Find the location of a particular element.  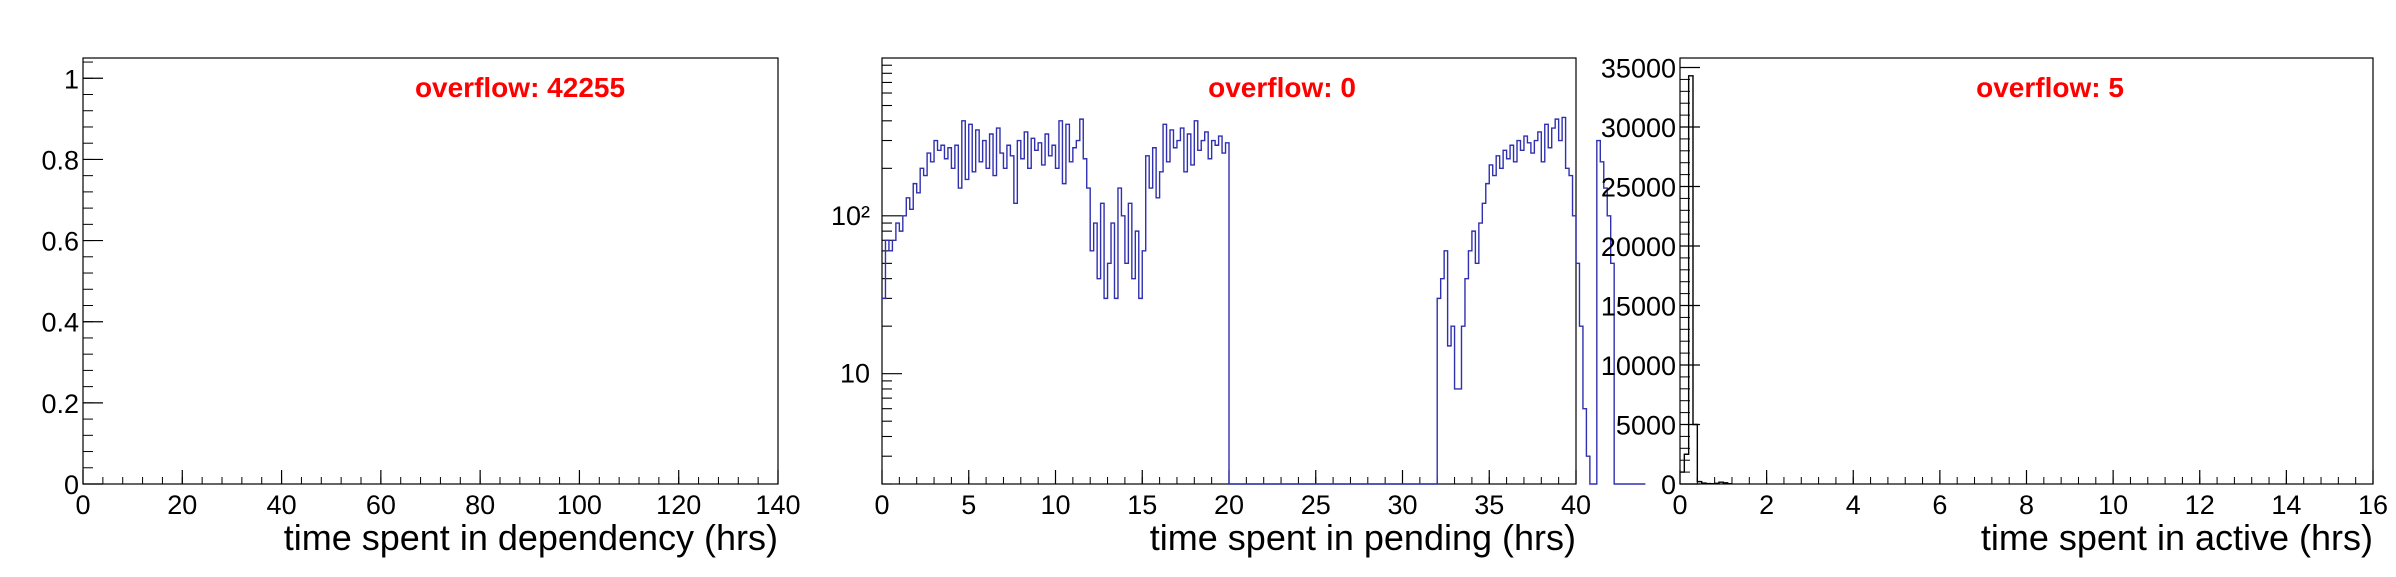

x-tick-label: 5 is located at coordinates (968, 505).